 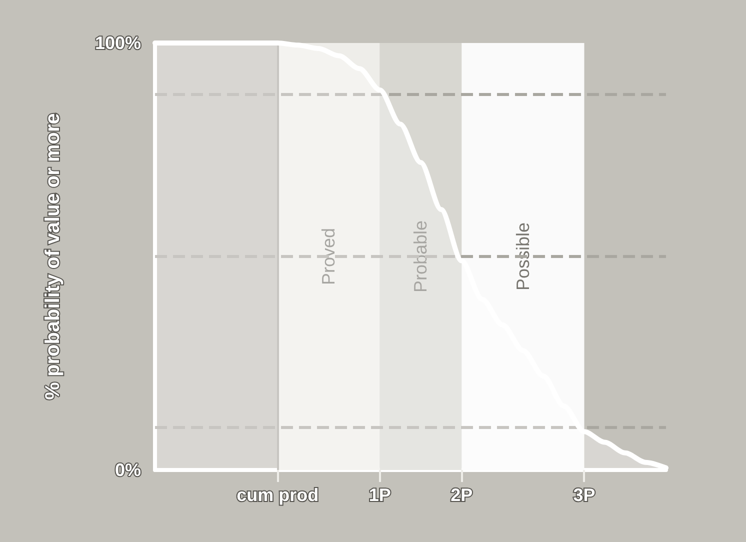 What do you see at coordinates (461, 495) in the screenshot?
I see `x-tick-label: 2P` at bounding box center [461, 495].